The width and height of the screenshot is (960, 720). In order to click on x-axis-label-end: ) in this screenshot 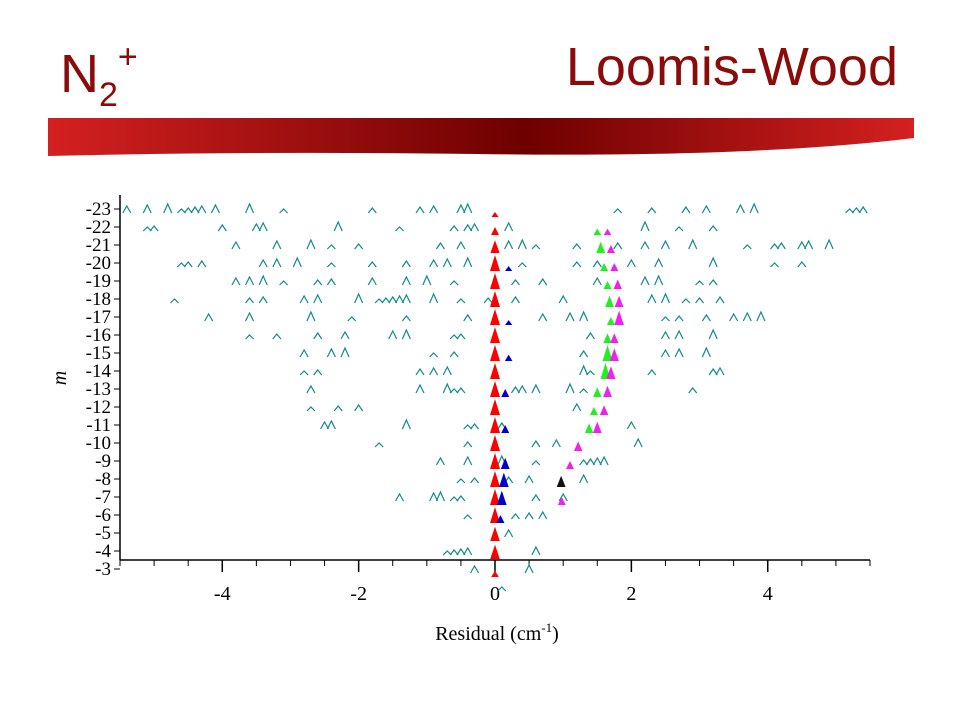, I will do `click(555, 634)`.